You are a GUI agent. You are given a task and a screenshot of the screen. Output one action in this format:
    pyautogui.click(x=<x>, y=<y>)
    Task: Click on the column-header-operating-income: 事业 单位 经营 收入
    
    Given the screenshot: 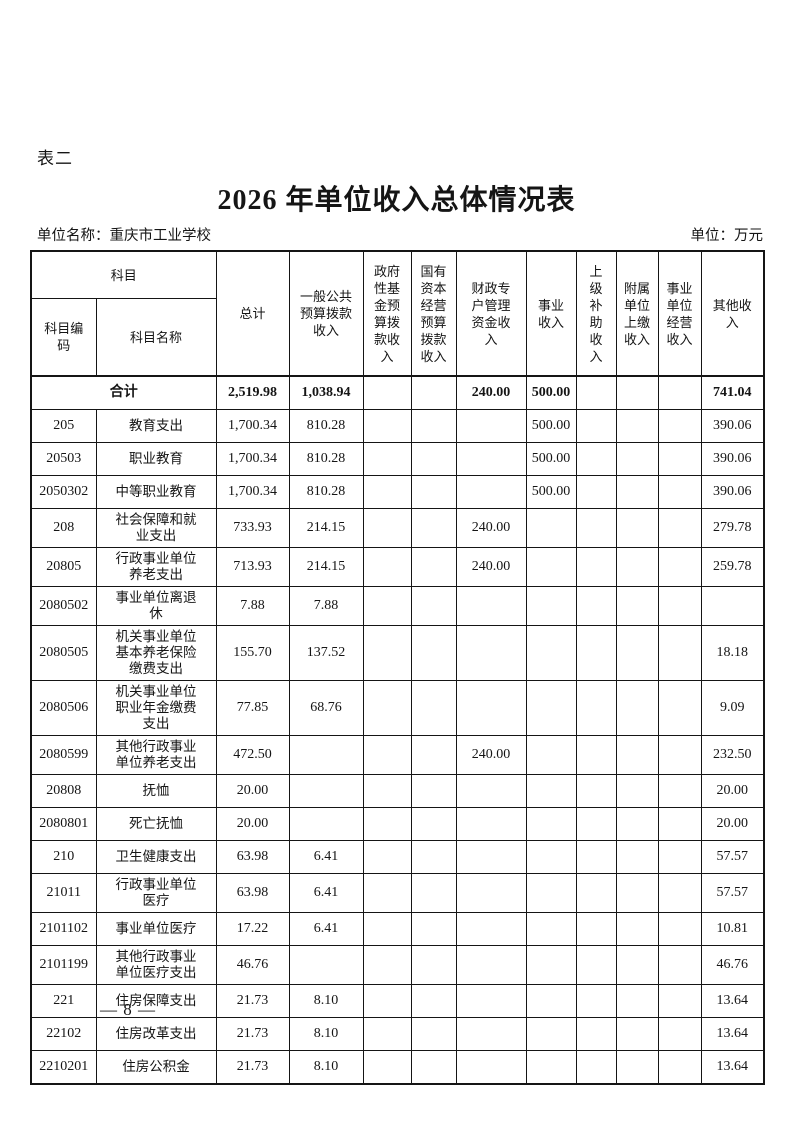 What is the action you would take?
    pyautogui.click(x=679, y=313)
    